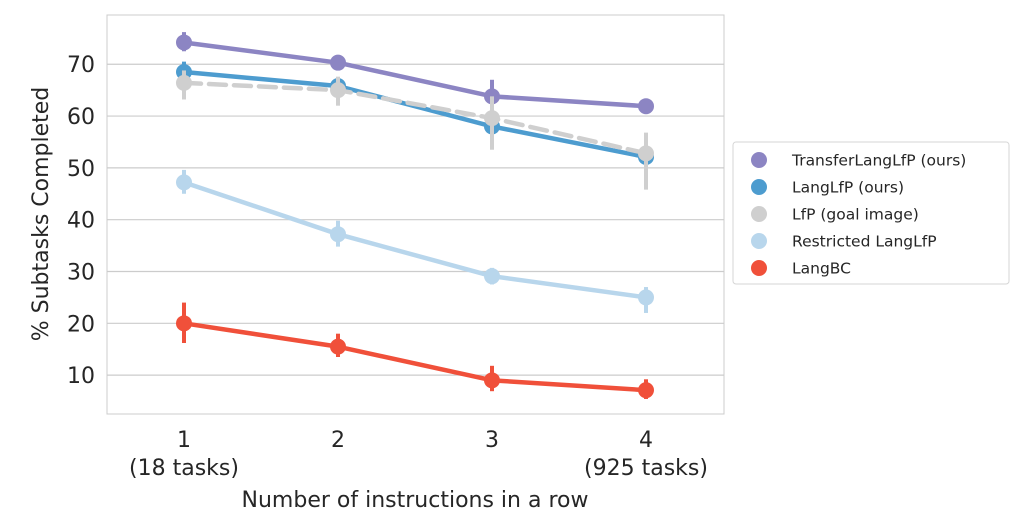  What do you see at coordinates (646, 440) in the screenshot?
I see `x-tick-label: 4` at bounding box center [646, 440].